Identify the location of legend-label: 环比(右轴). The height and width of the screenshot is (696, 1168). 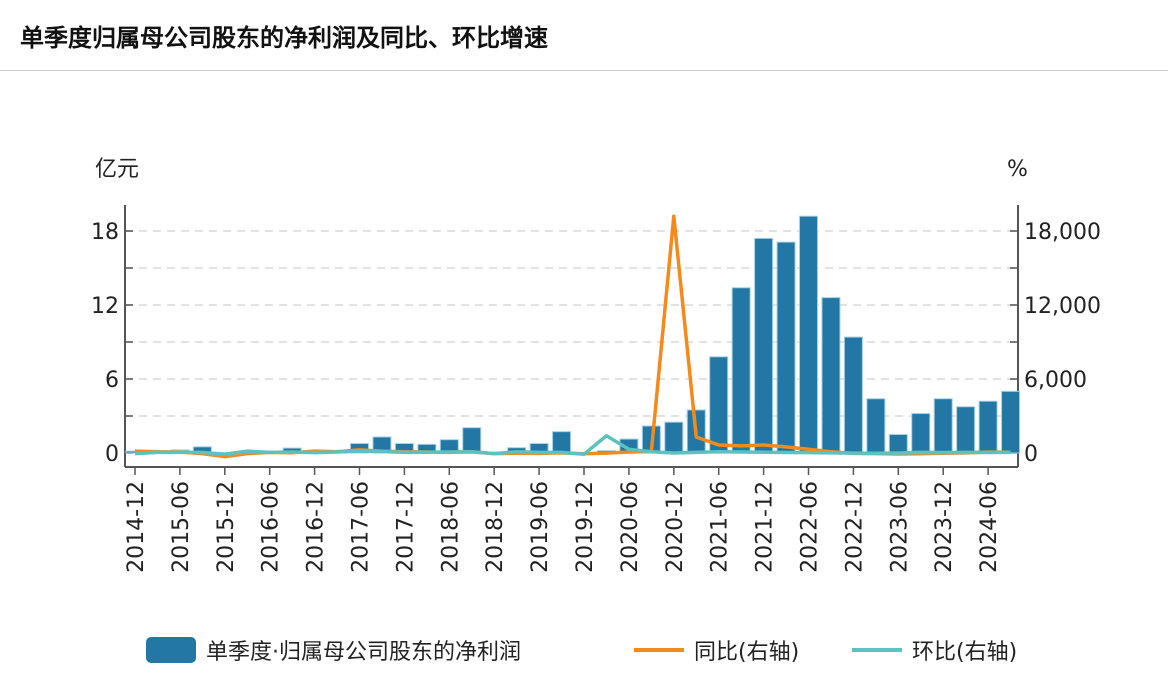
(965, 652).